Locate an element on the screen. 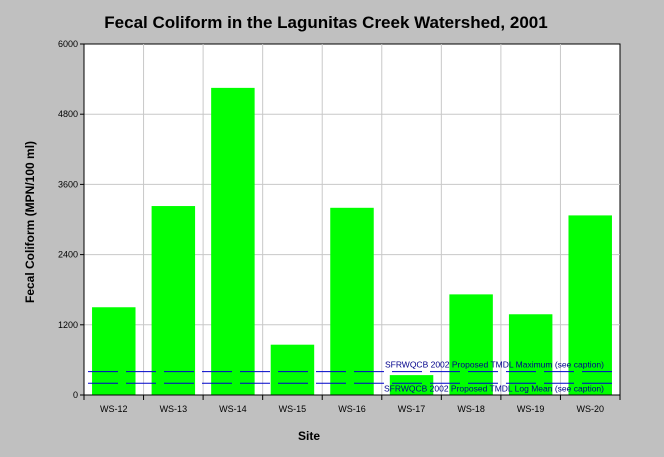 This screenshot has width=664, height=457. y-tick-label: 1200 is located at coordinates (68, 325).